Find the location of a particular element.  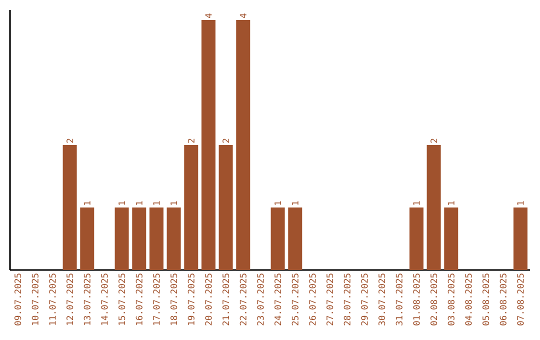

x-tick-label: 05.08.2025 is located at coordinates (486, 300).